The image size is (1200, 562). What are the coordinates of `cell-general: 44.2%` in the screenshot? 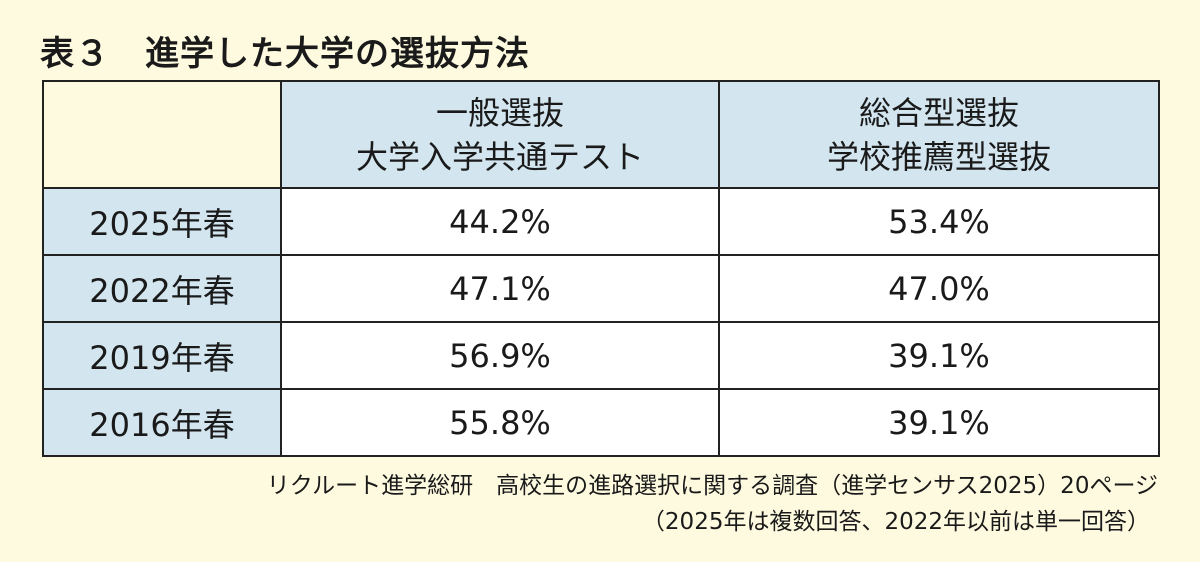 It's located at (500, 221).